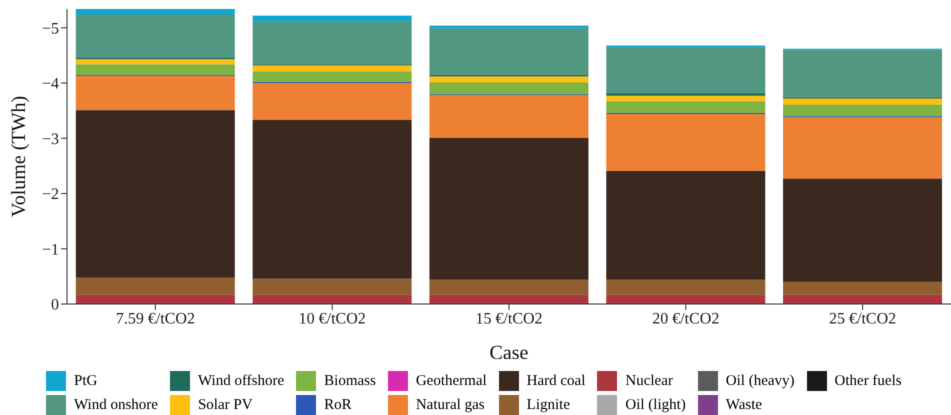 The height and width of the screenshot is (415, 951). What do you see at coordinates (450, 405) in the screenshot?
I see `legend-label: Natural gas` at bounding box center [450, 405].